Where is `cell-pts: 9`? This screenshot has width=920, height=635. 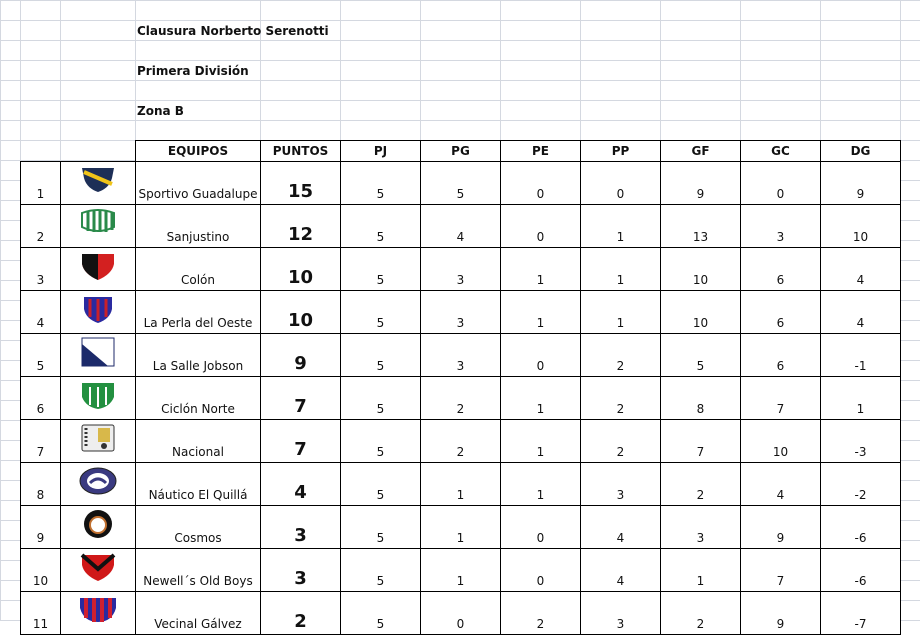 cell-pts: 9 is located at coordinates (300, 355).